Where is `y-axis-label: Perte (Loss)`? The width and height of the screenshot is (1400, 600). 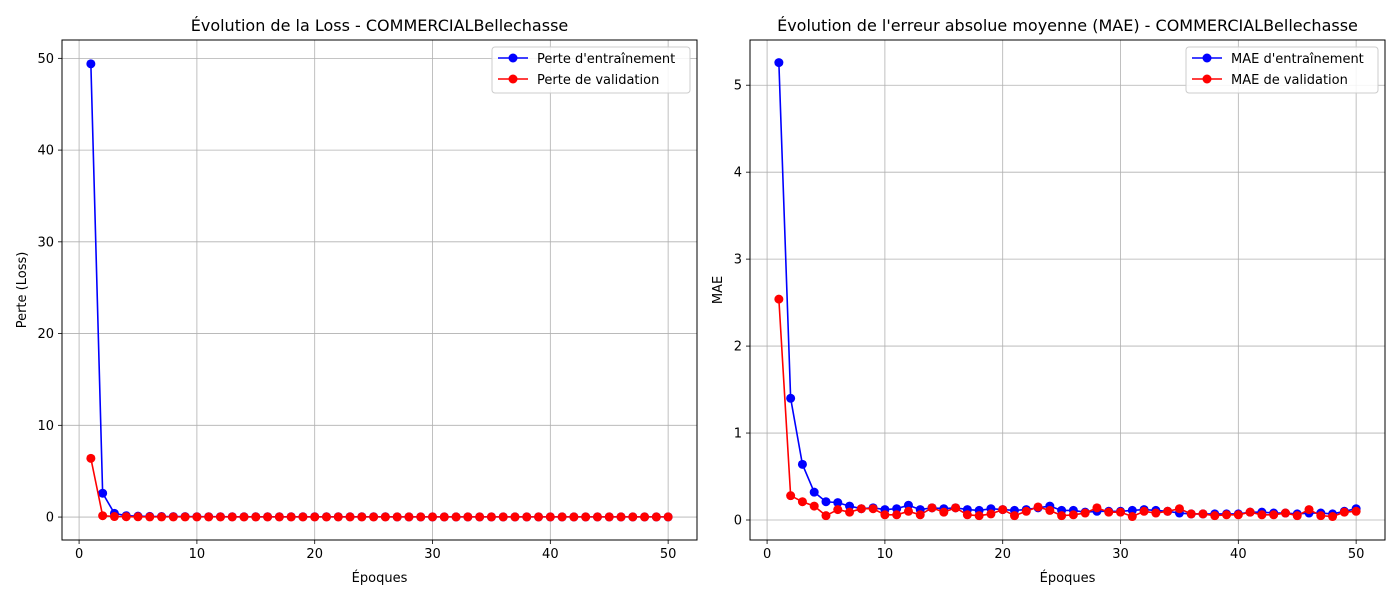 y-axis-label: Perte (Loss) is located at coordinates (22, 290).